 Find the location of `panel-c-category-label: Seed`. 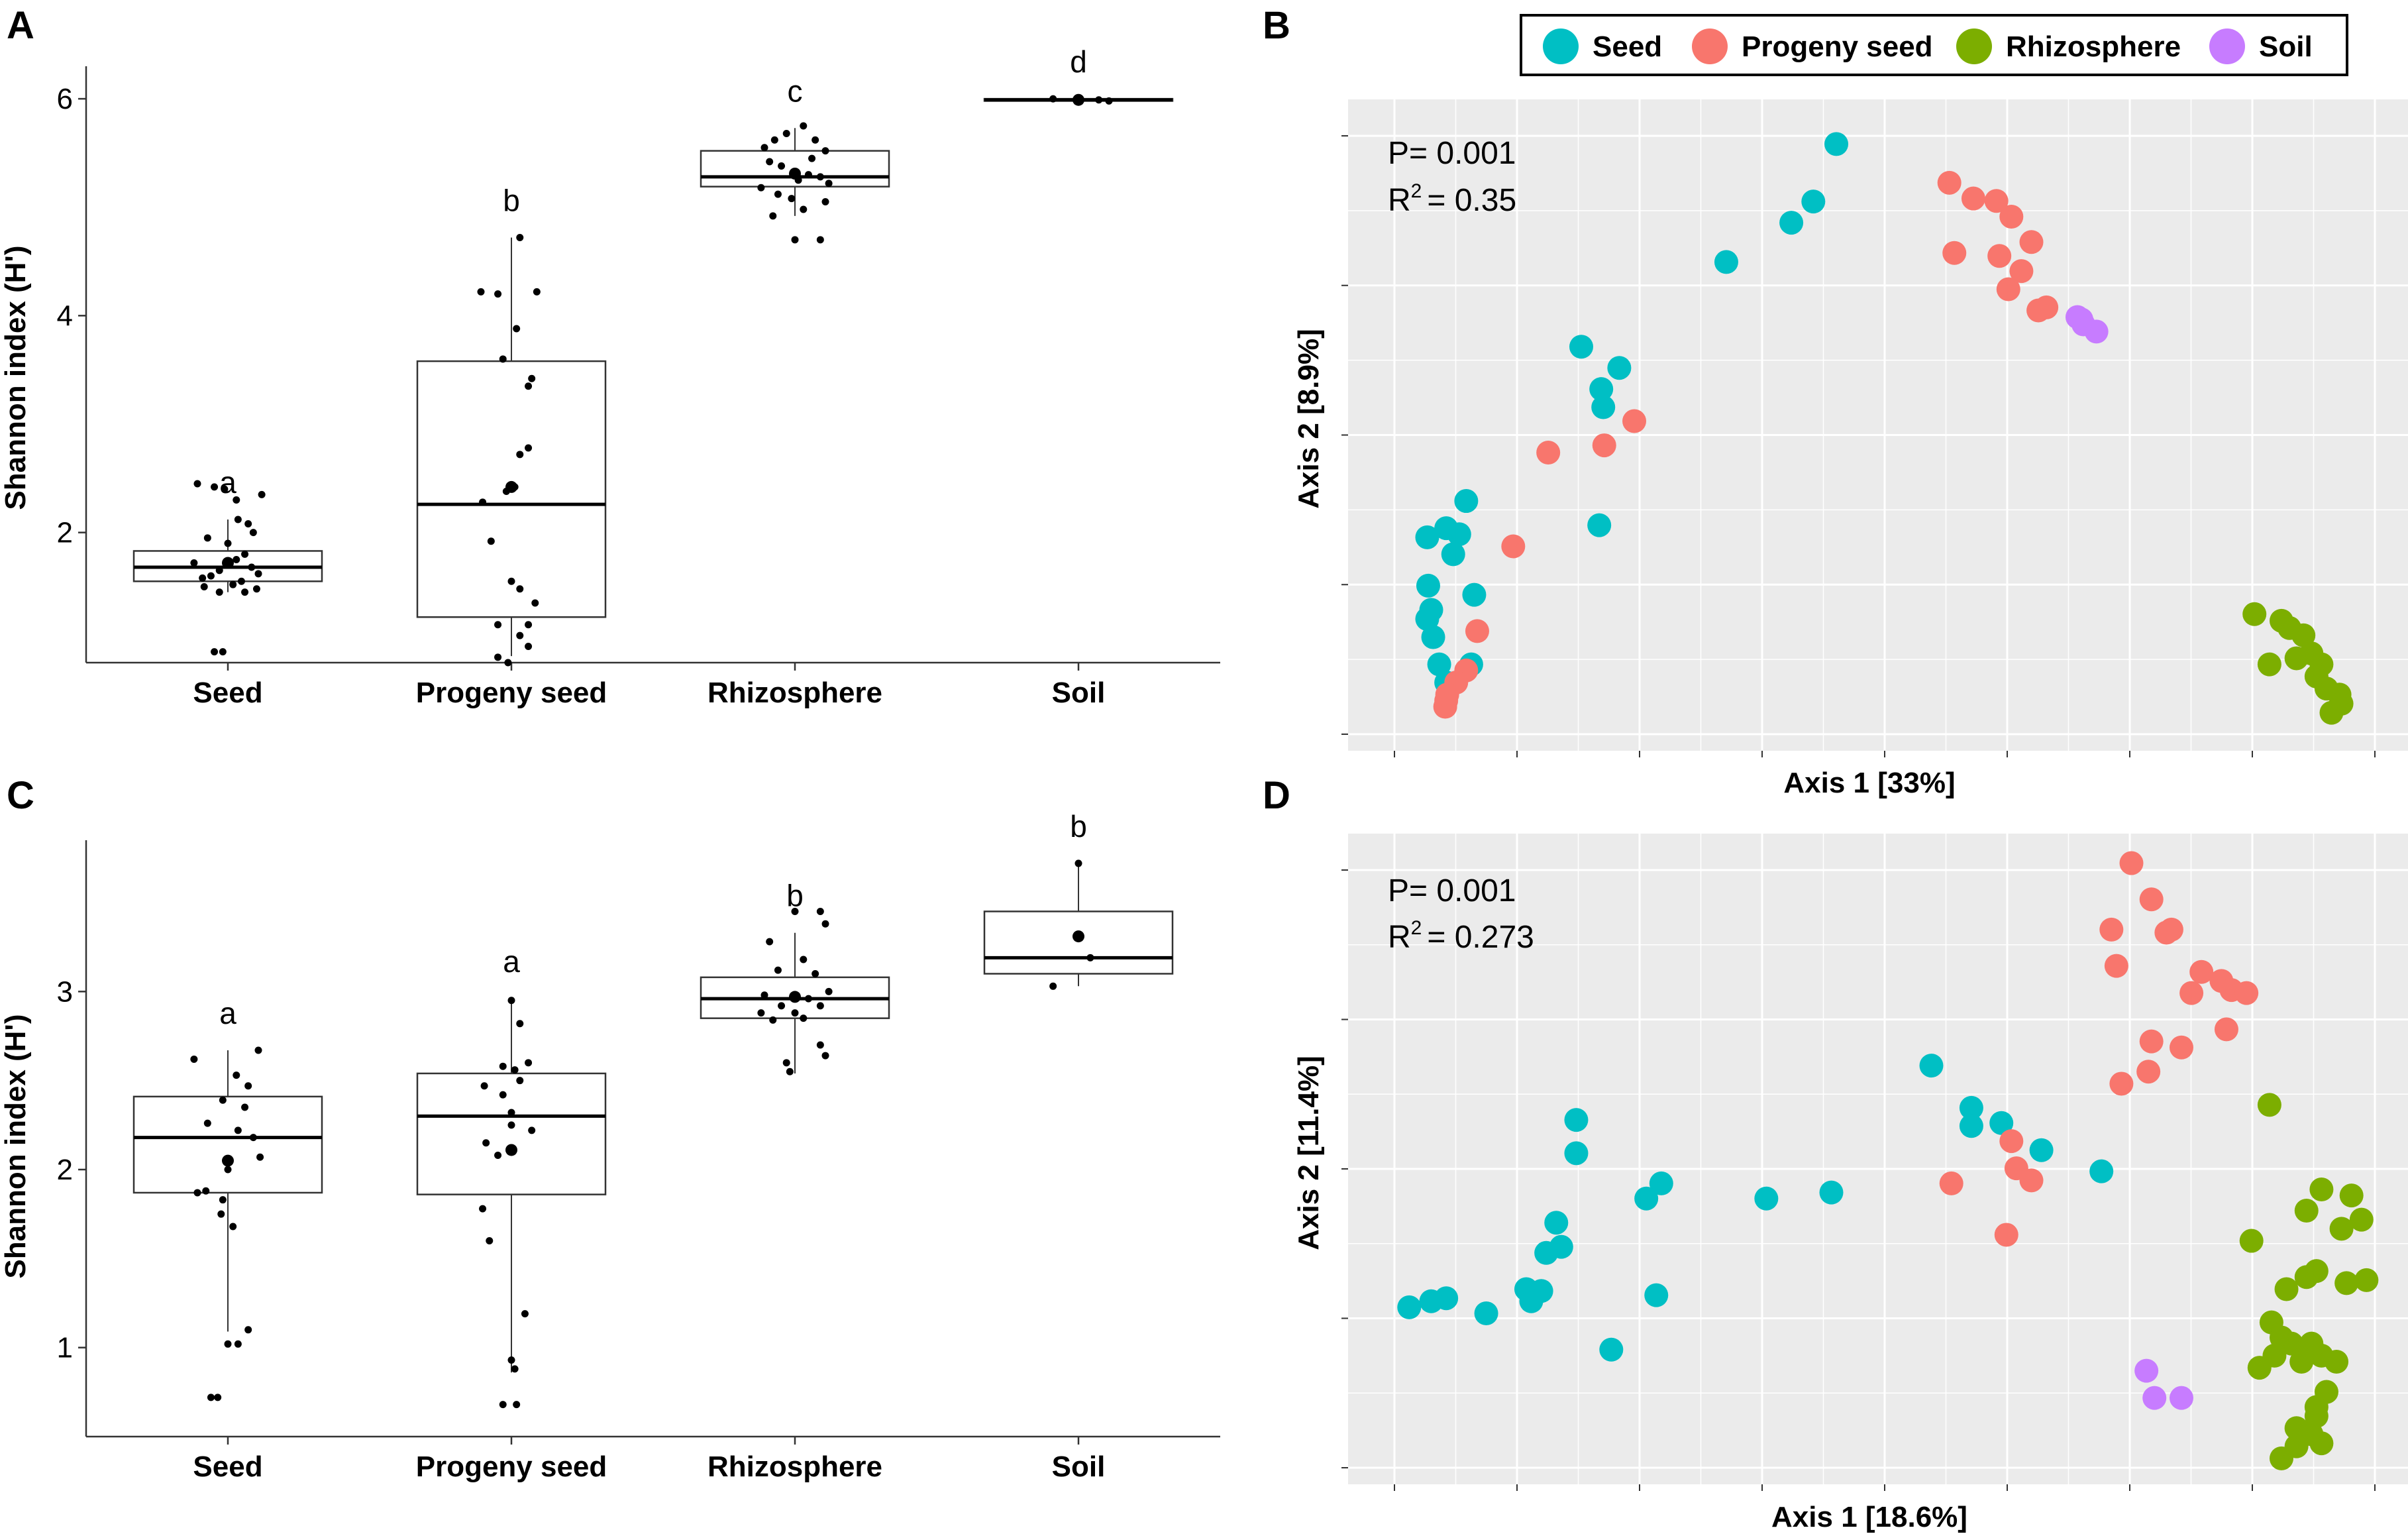

panel-c-category-label: Seed is located at coordinates (227, 1467).